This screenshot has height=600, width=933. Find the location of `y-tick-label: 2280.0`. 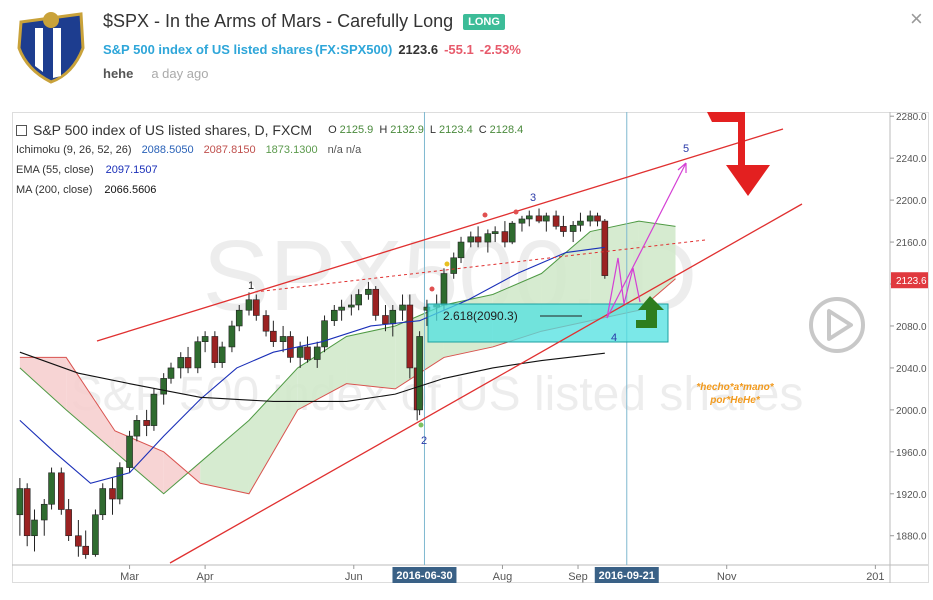

y-tick-label: 2280.0 is located at coordinates (911, 117).